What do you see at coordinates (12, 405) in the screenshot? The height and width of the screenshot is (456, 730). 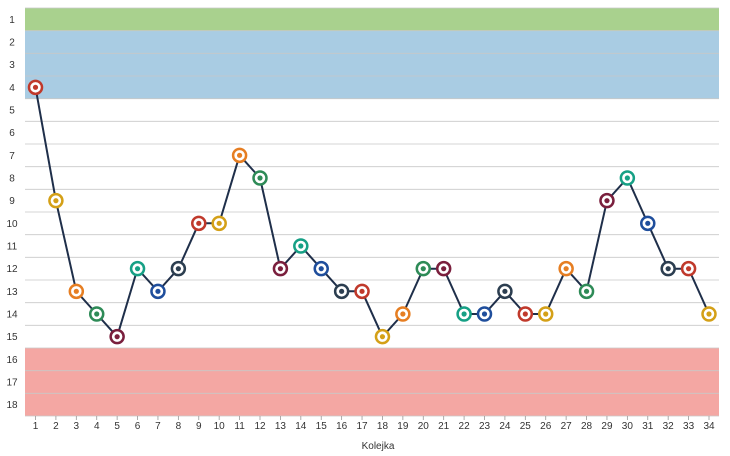 I see `y-tick-label: 18` at bounding box center [12, 405].